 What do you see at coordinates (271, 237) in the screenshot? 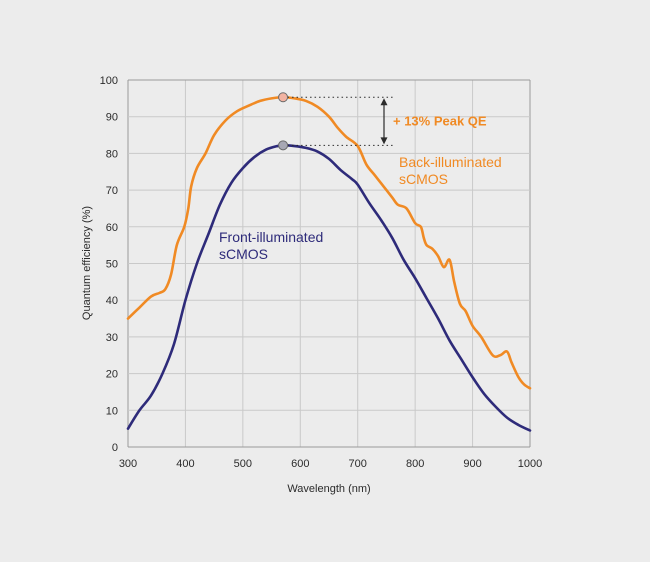
I see `front-illuminated-label-line-1: Front-illuminated` at bounding box center [271, 237].